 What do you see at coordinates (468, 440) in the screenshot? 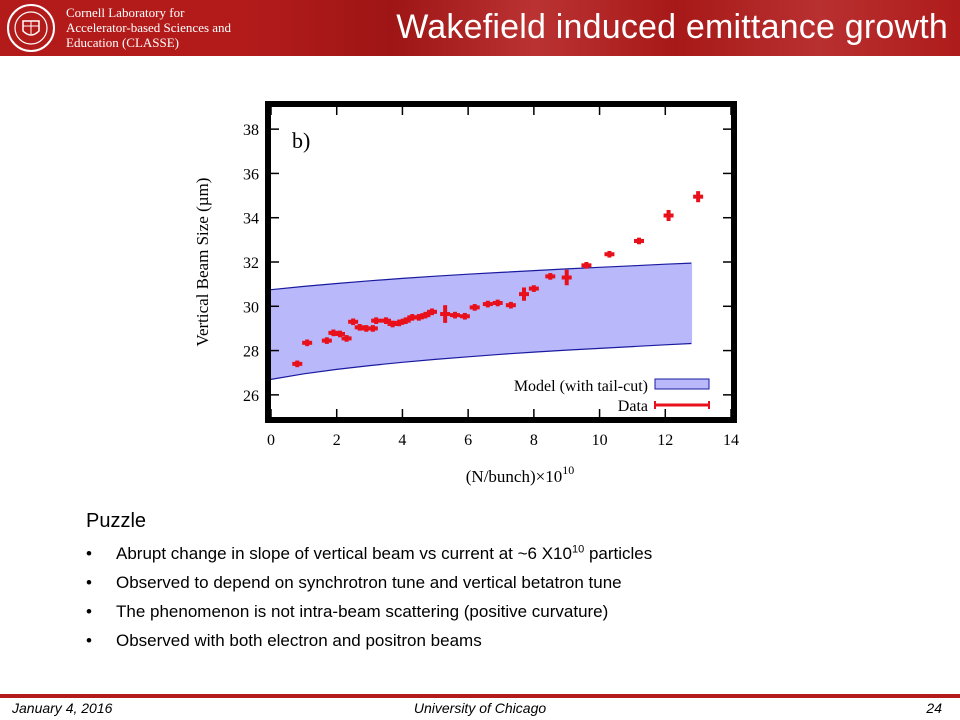
I see `x-tick-label: 6` at bounding box center [468, 440].